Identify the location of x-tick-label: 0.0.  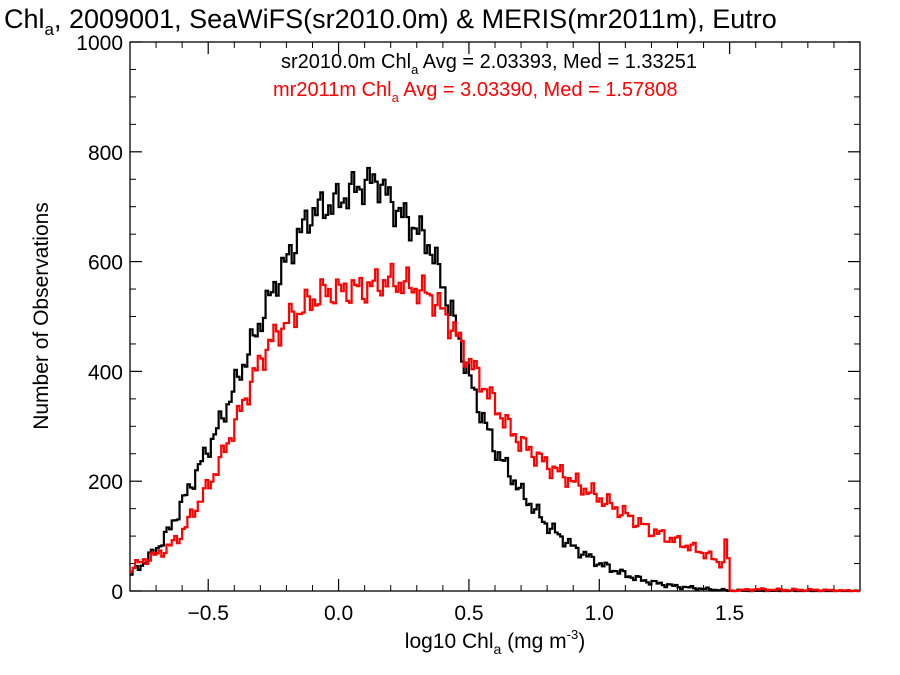
(338, 613).